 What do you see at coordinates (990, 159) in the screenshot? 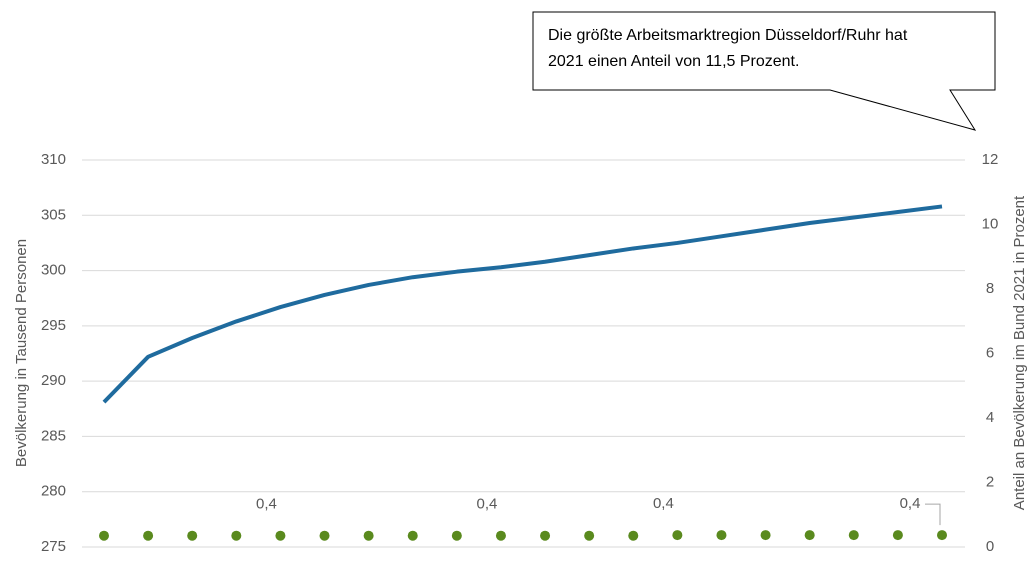
I see `y2-tick-label: 12` at bounding box center [990, 159].